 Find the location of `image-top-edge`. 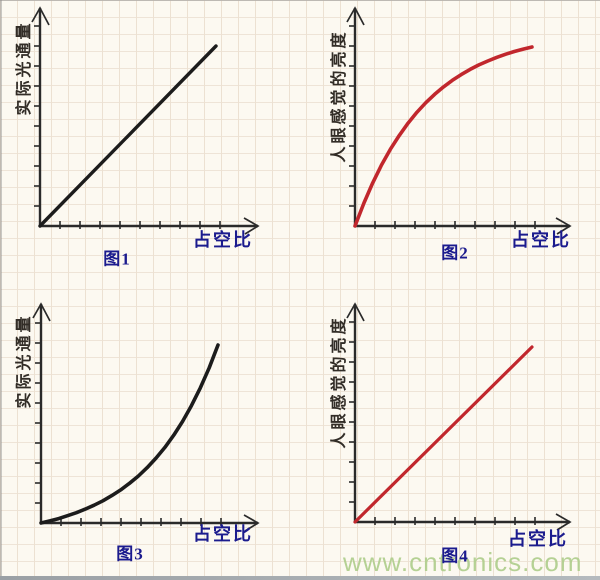

image-top-edge is located at coordinates (300, 0).